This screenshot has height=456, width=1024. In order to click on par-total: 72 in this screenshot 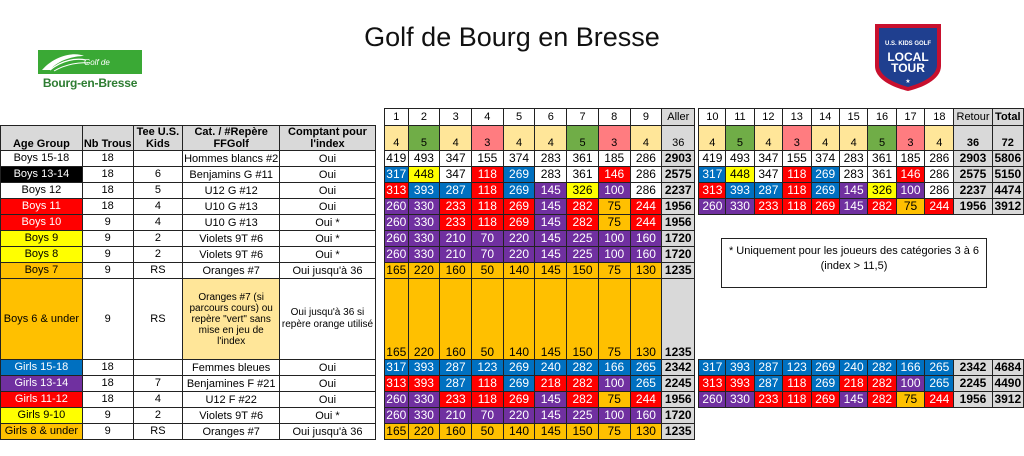, I will do `click(1007, 138)`.